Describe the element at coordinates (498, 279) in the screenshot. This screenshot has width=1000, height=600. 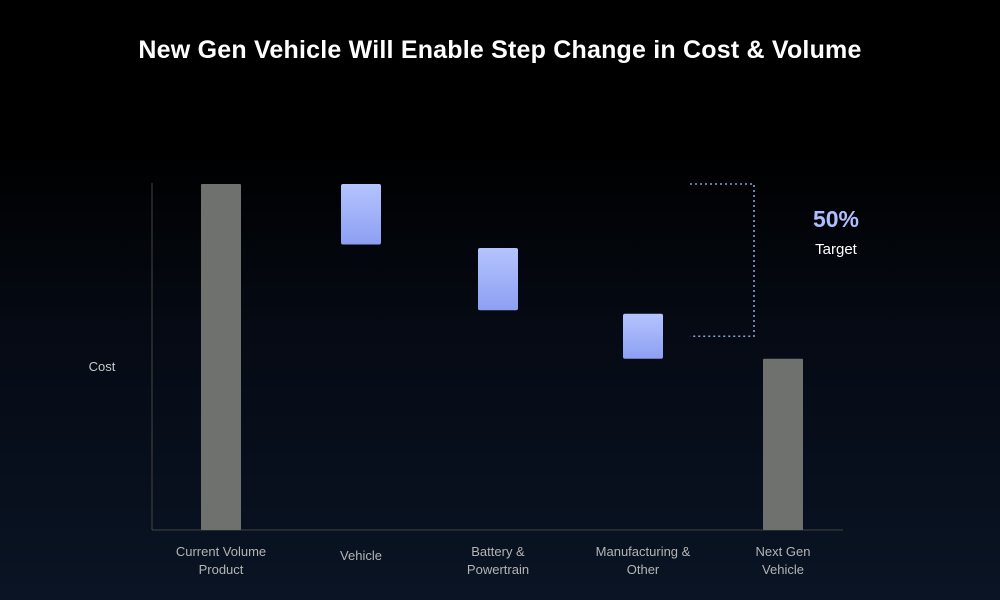
I see `bar-battery-powertrain` at that location.